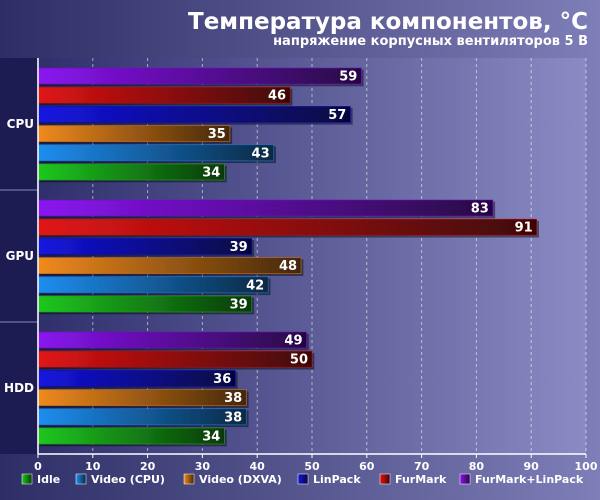 This screenshot has height=500, width=600. I want to click on legend-item: Video (CPU), so click(120, 479).